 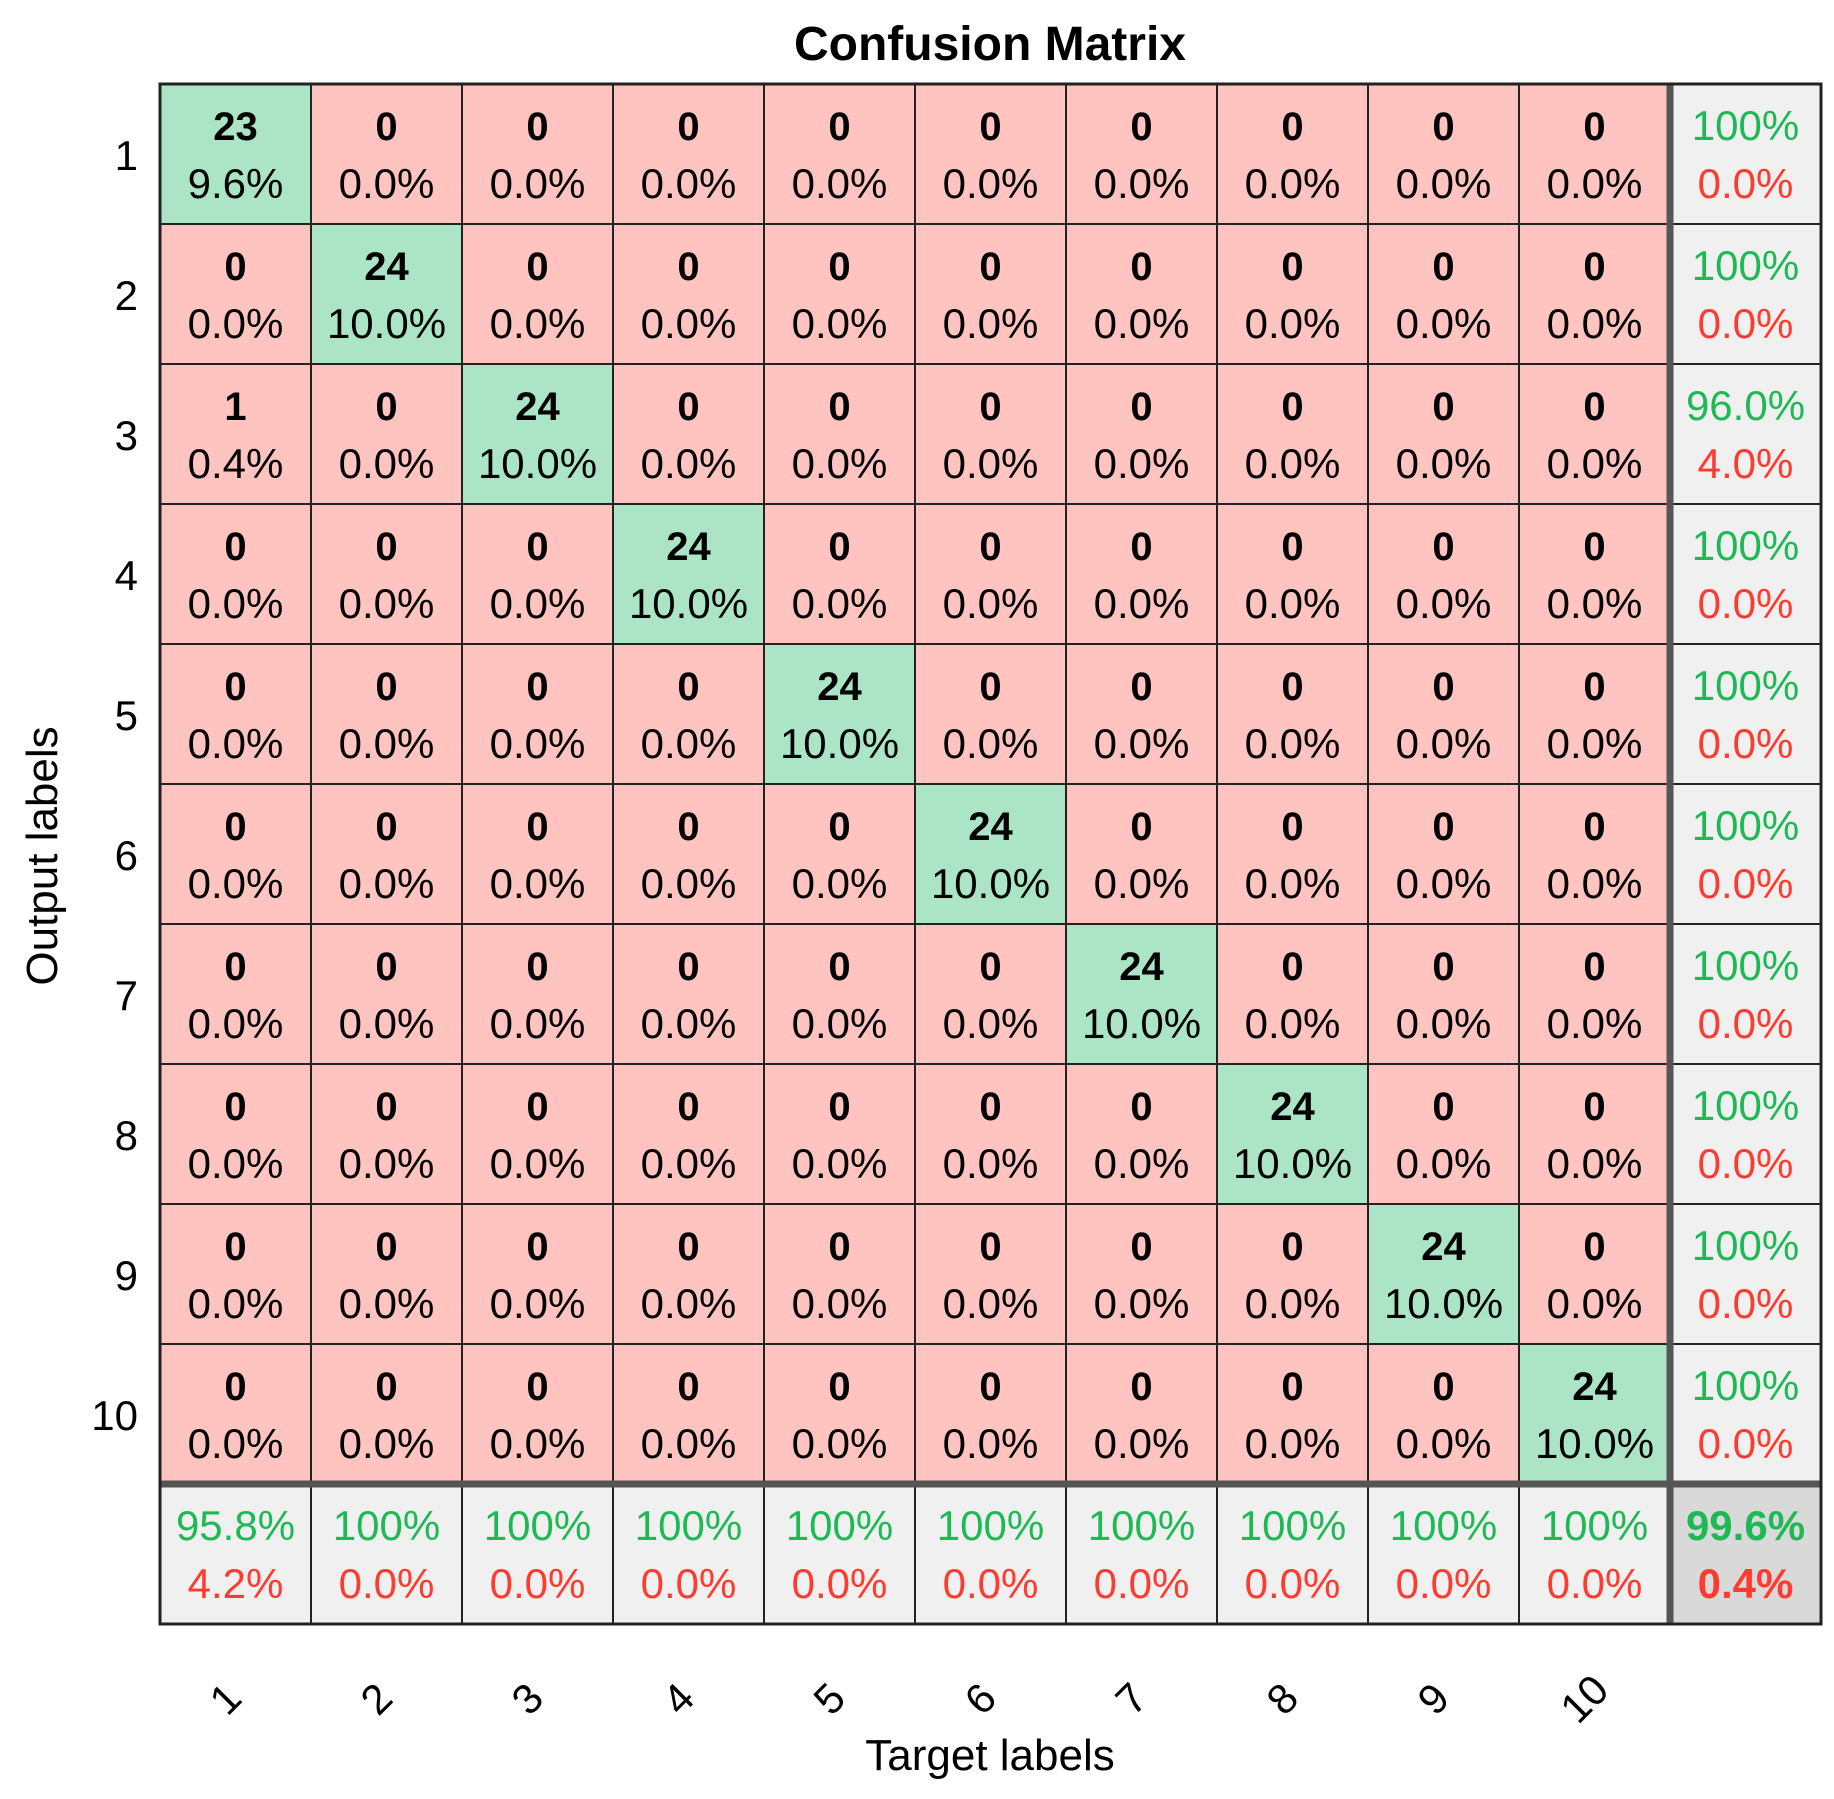 I want to click on matrix-cell-top-value: 23, so click(x=235, y=127).